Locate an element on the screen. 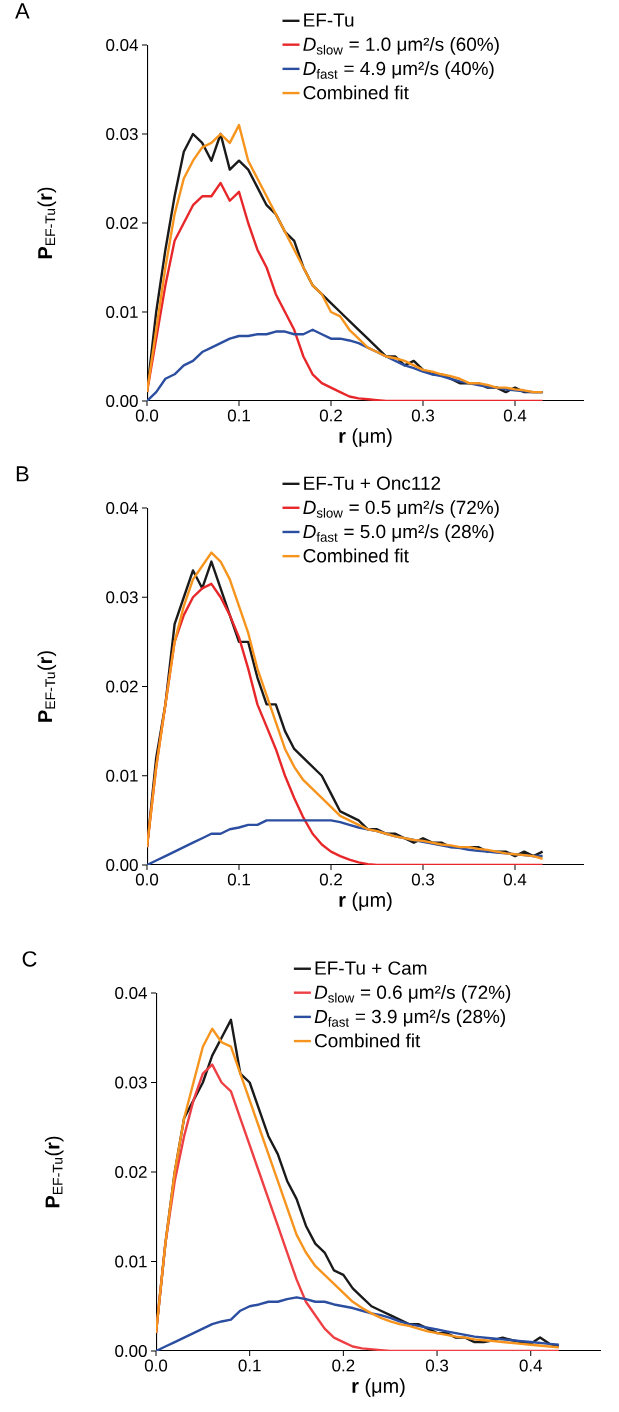  legend-label: EF-Tu + Onc112 is located at coordinates (372, 483).